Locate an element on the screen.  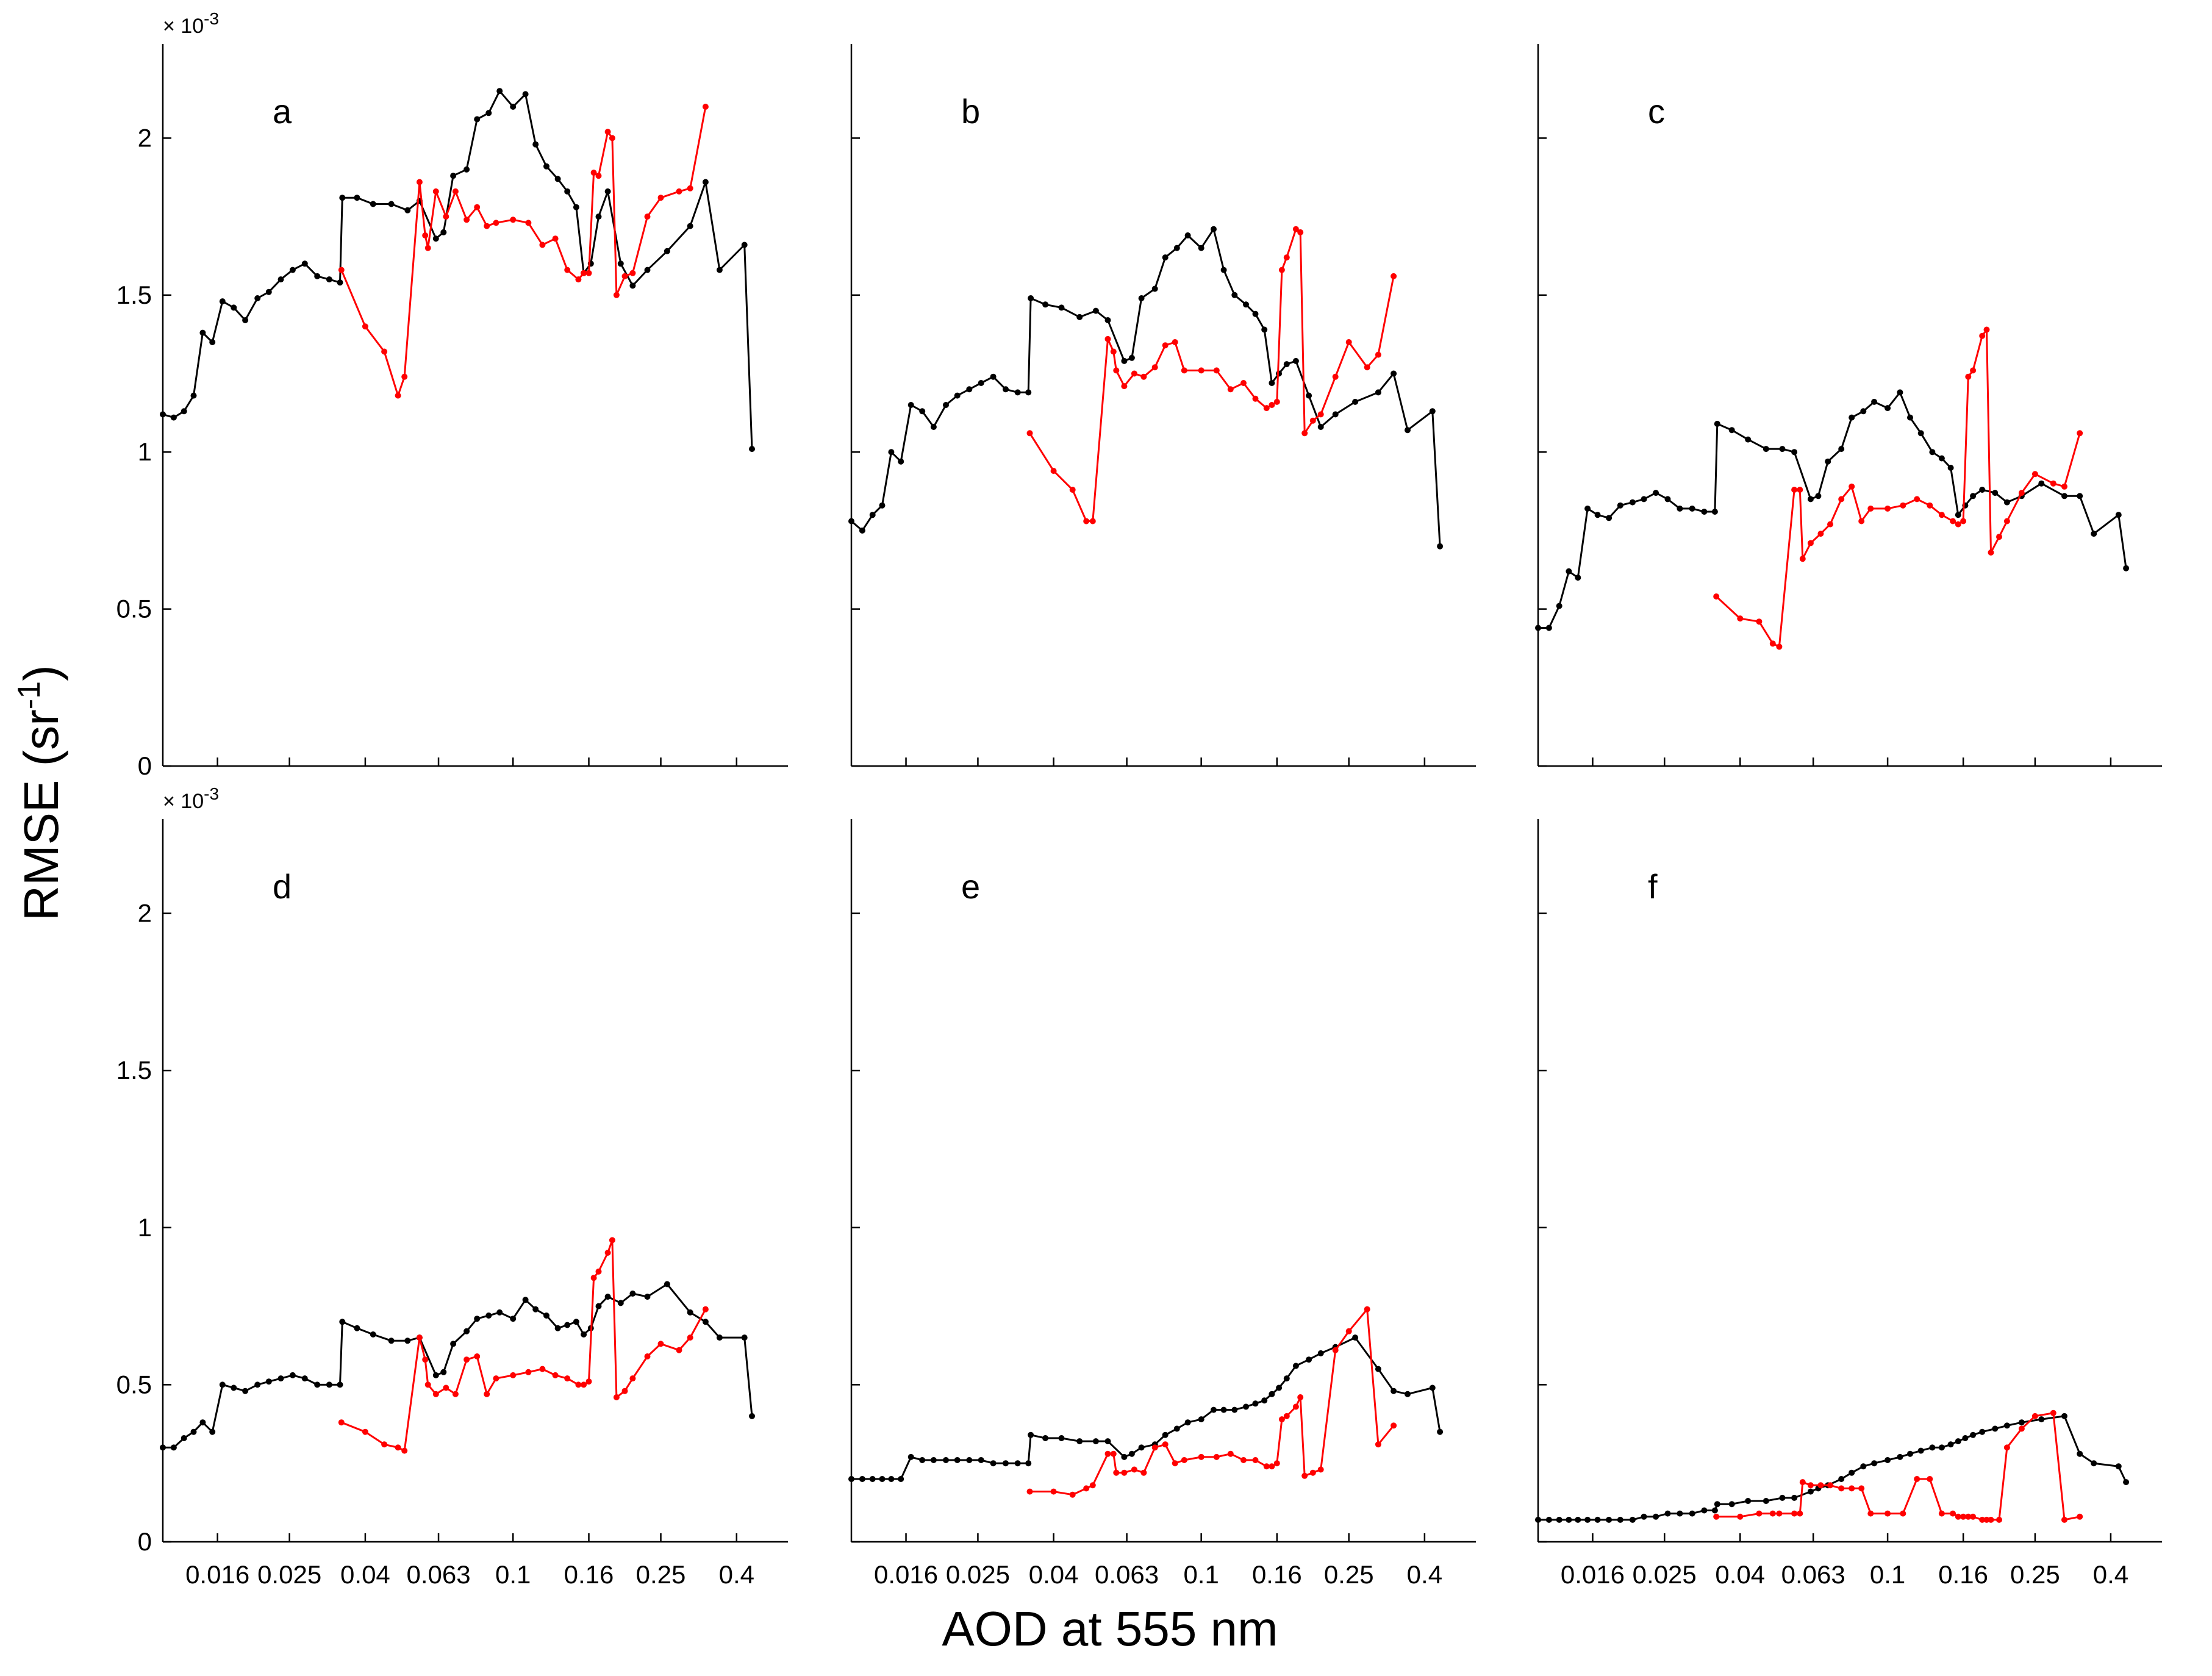
panel-c: c is located at coordinates (1848, 406).